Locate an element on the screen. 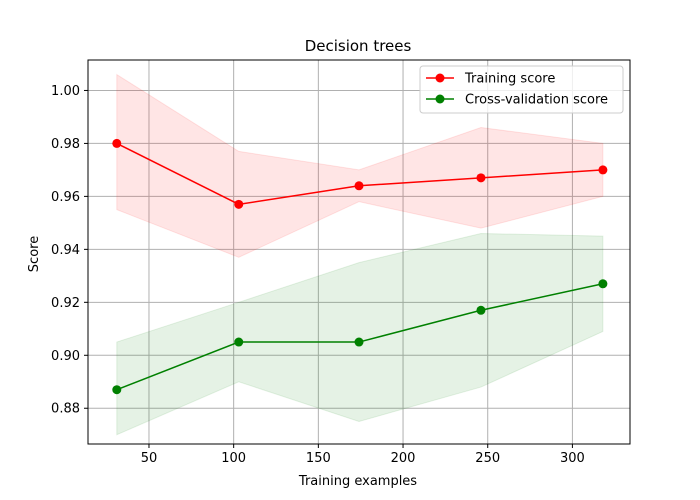  y-axis-ticks: 0.88 0.90 0.92 0.94 0.96 0.98 1.00 is located at coordinates (69, 250).